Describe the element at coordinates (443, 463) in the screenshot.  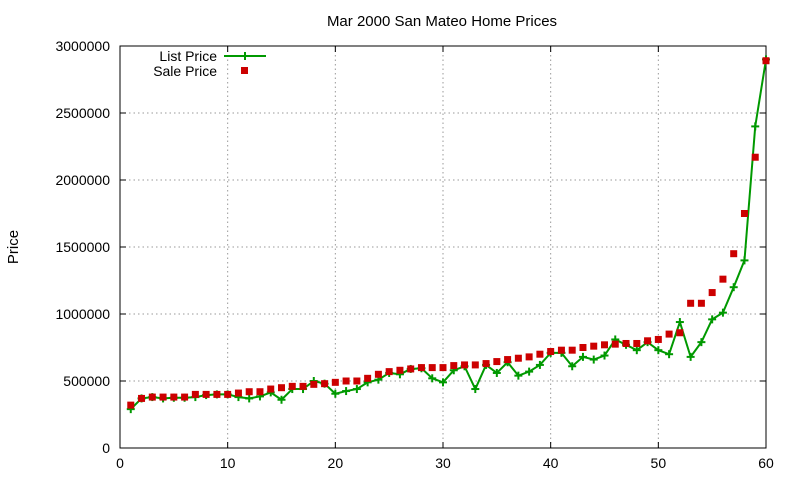
I see `x-tick-label: 30` at that location.